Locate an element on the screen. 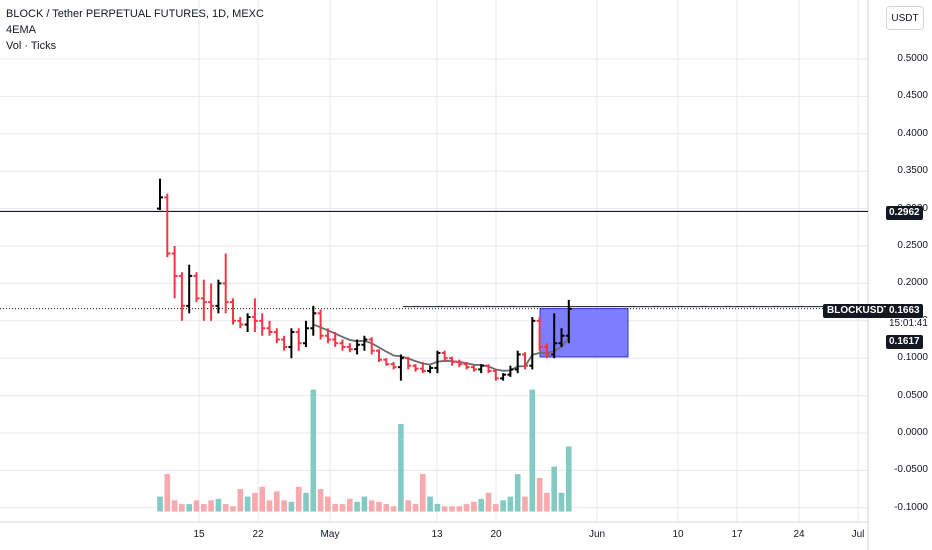 Image resolution: width=932 pixels, height=550 pixels. indicator-ema-label: 4EMA is located at coordinates (21, 30).